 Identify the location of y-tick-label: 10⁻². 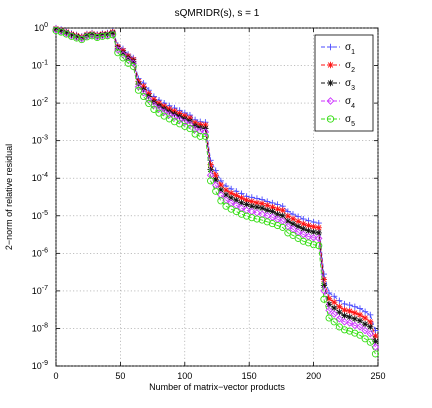
(40, 102).